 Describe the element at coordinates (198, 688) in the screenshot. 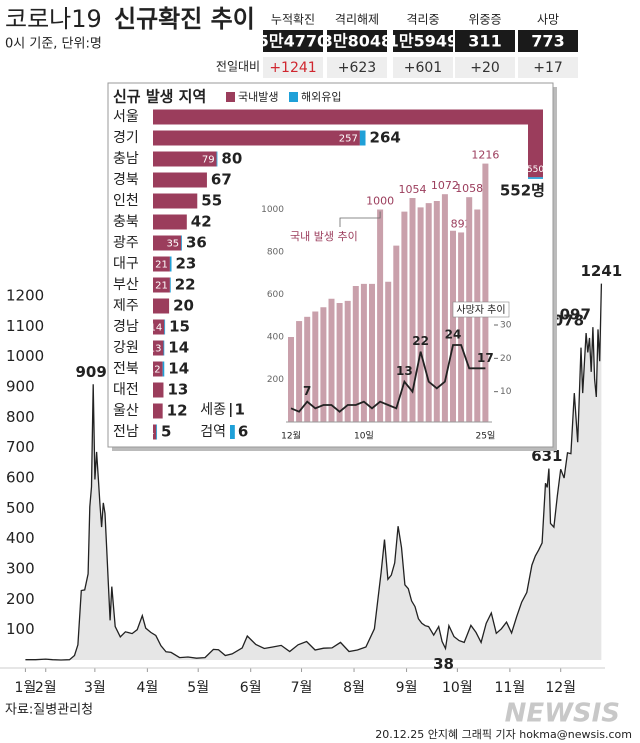

I see `x-tick-label: 5월` at that location.